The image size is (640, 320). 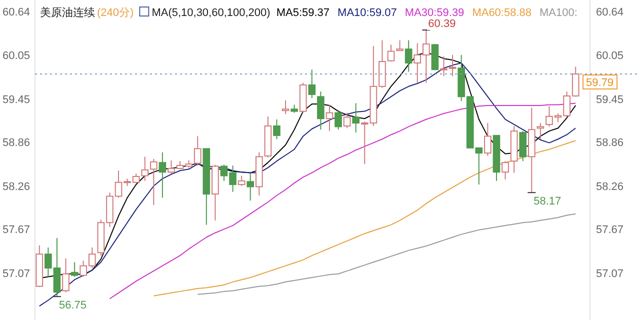 What do you see at coordinates (600, 82) in the screenshot?
I see `ref-line-label: 59.79` at bounding box center [600, 82].